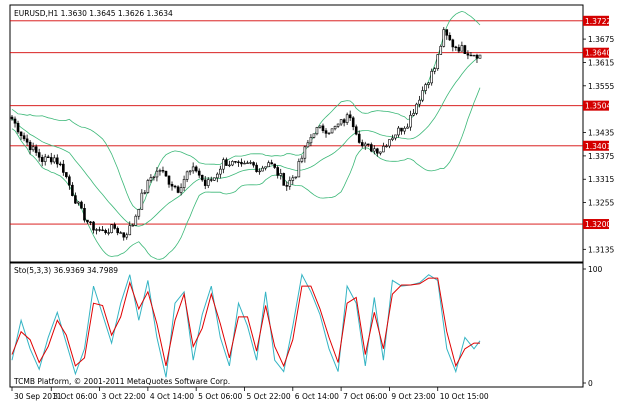  What do you see at coordinates (413, 396) in the screenshot?
I see `time-tick-label: 9 Oct 23:00` at bounding box center [413, 396].